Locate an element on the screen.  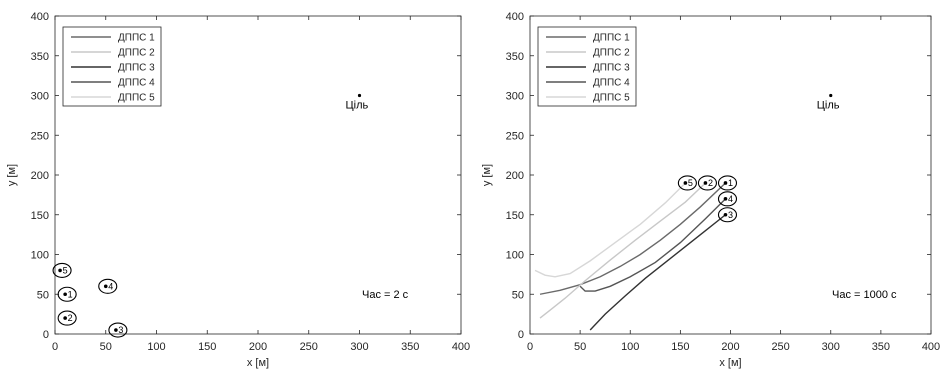
y-tick-label: 50 is located at coordinates (43, 295).